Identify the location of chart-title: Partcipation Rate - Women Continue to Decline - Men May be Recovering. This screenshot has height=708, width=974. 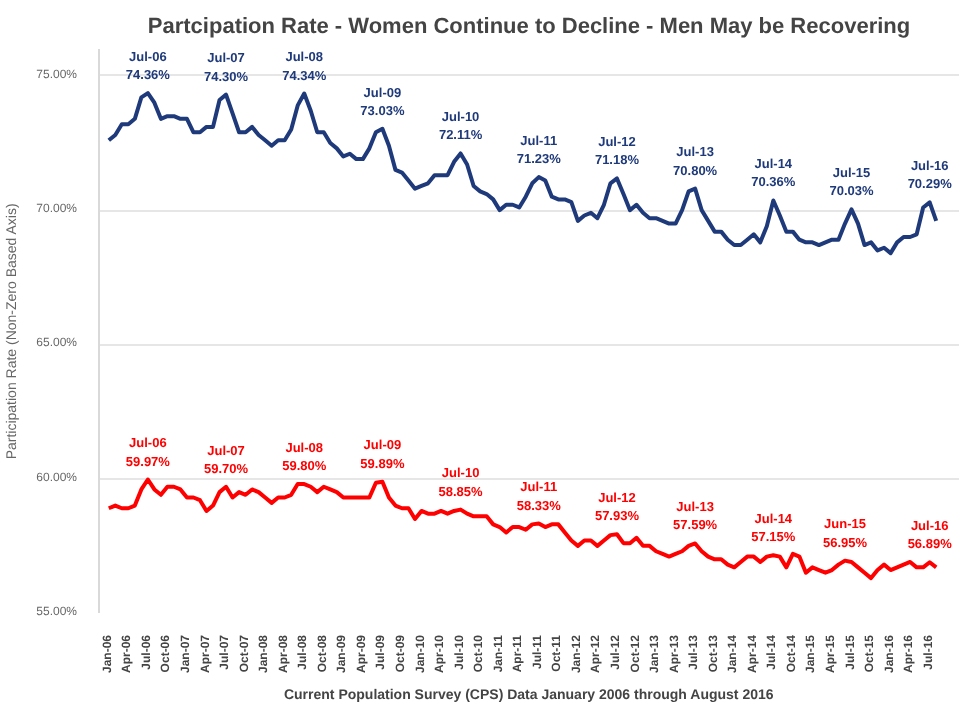
(529, 27).